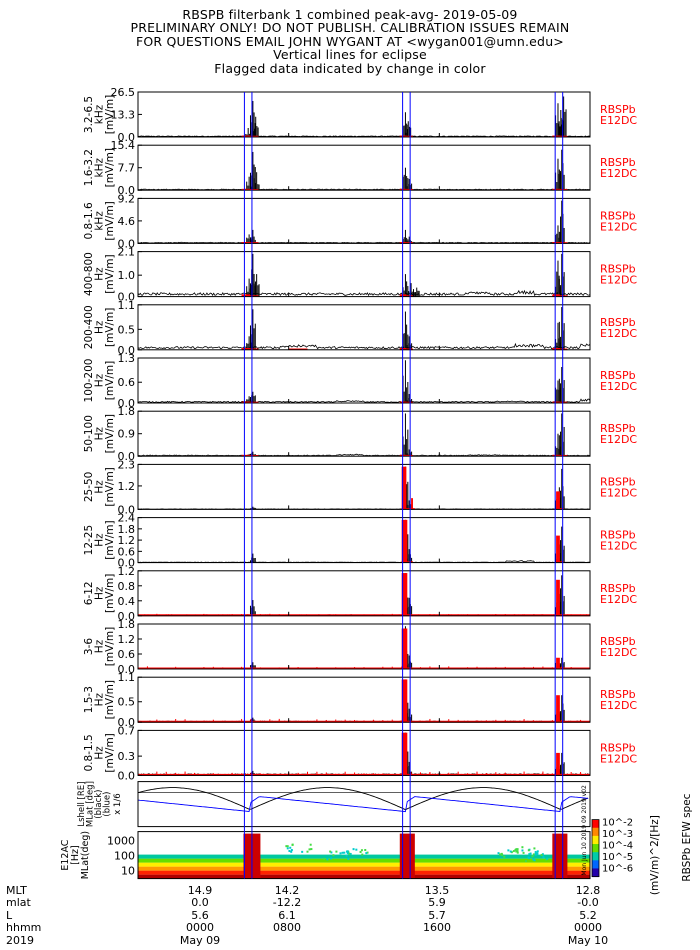  What do you see at coordinates (127, 434) in the screenshot?
I see `y-tick-label: 0.9` at bounding box center [127, 434].